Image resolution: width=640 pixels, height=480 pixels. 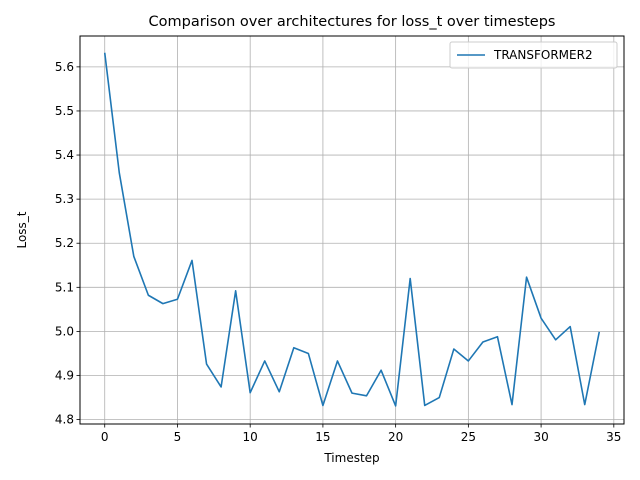 What do you see at coordinates (64, 287) in the screenshot?
I see `y-tick-label: 5.1` at bounding box center [64, 287].